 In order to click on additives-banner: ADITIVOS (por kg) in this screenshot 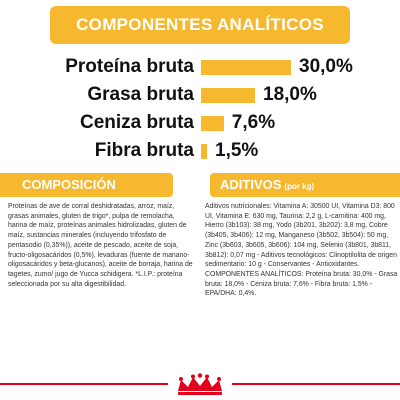, I will do `click(305, 185)`.